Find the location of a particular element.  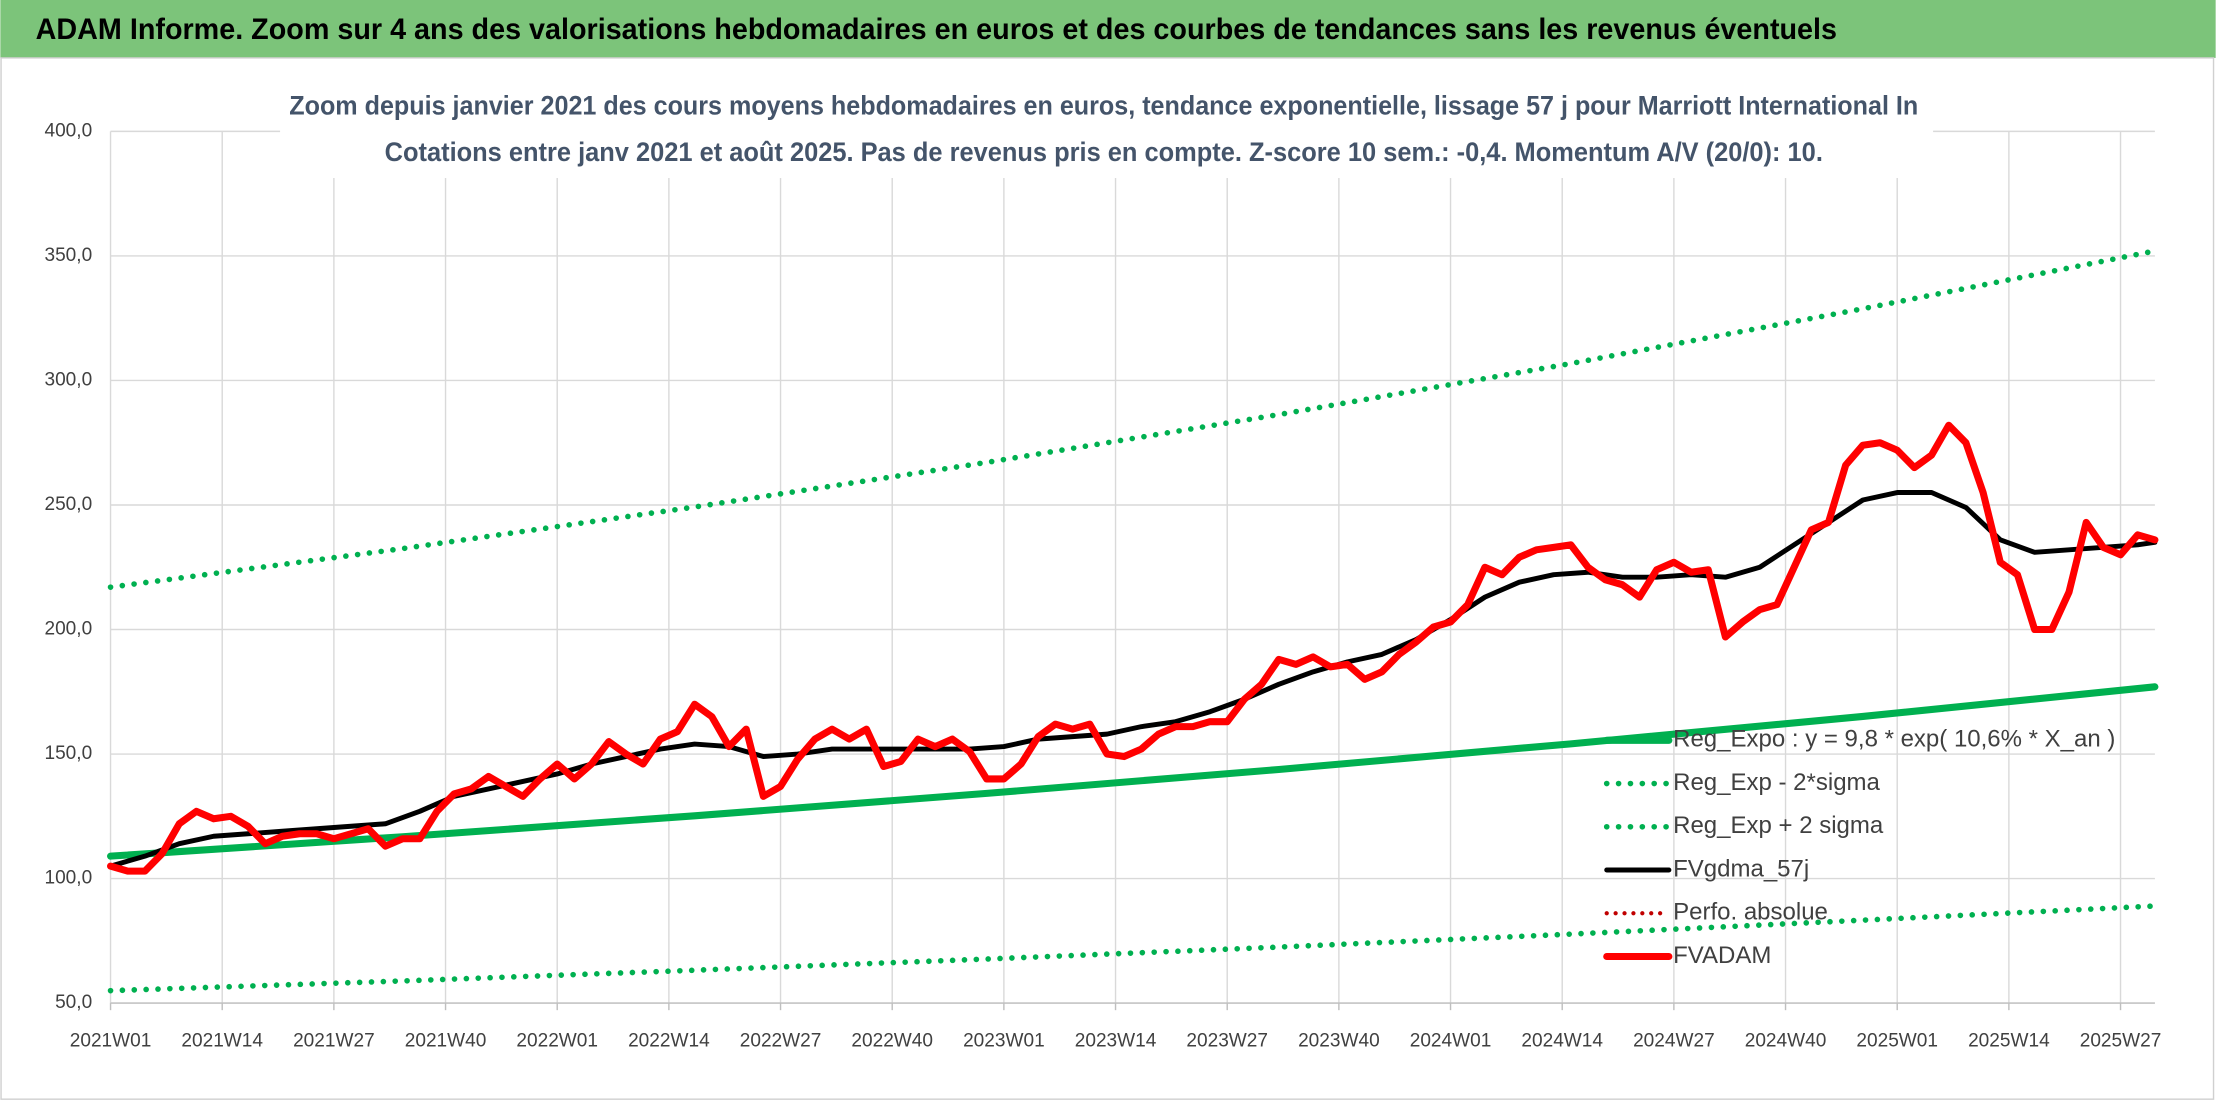

y-tick-label: 200,0 is located at coordinates (68, 629).